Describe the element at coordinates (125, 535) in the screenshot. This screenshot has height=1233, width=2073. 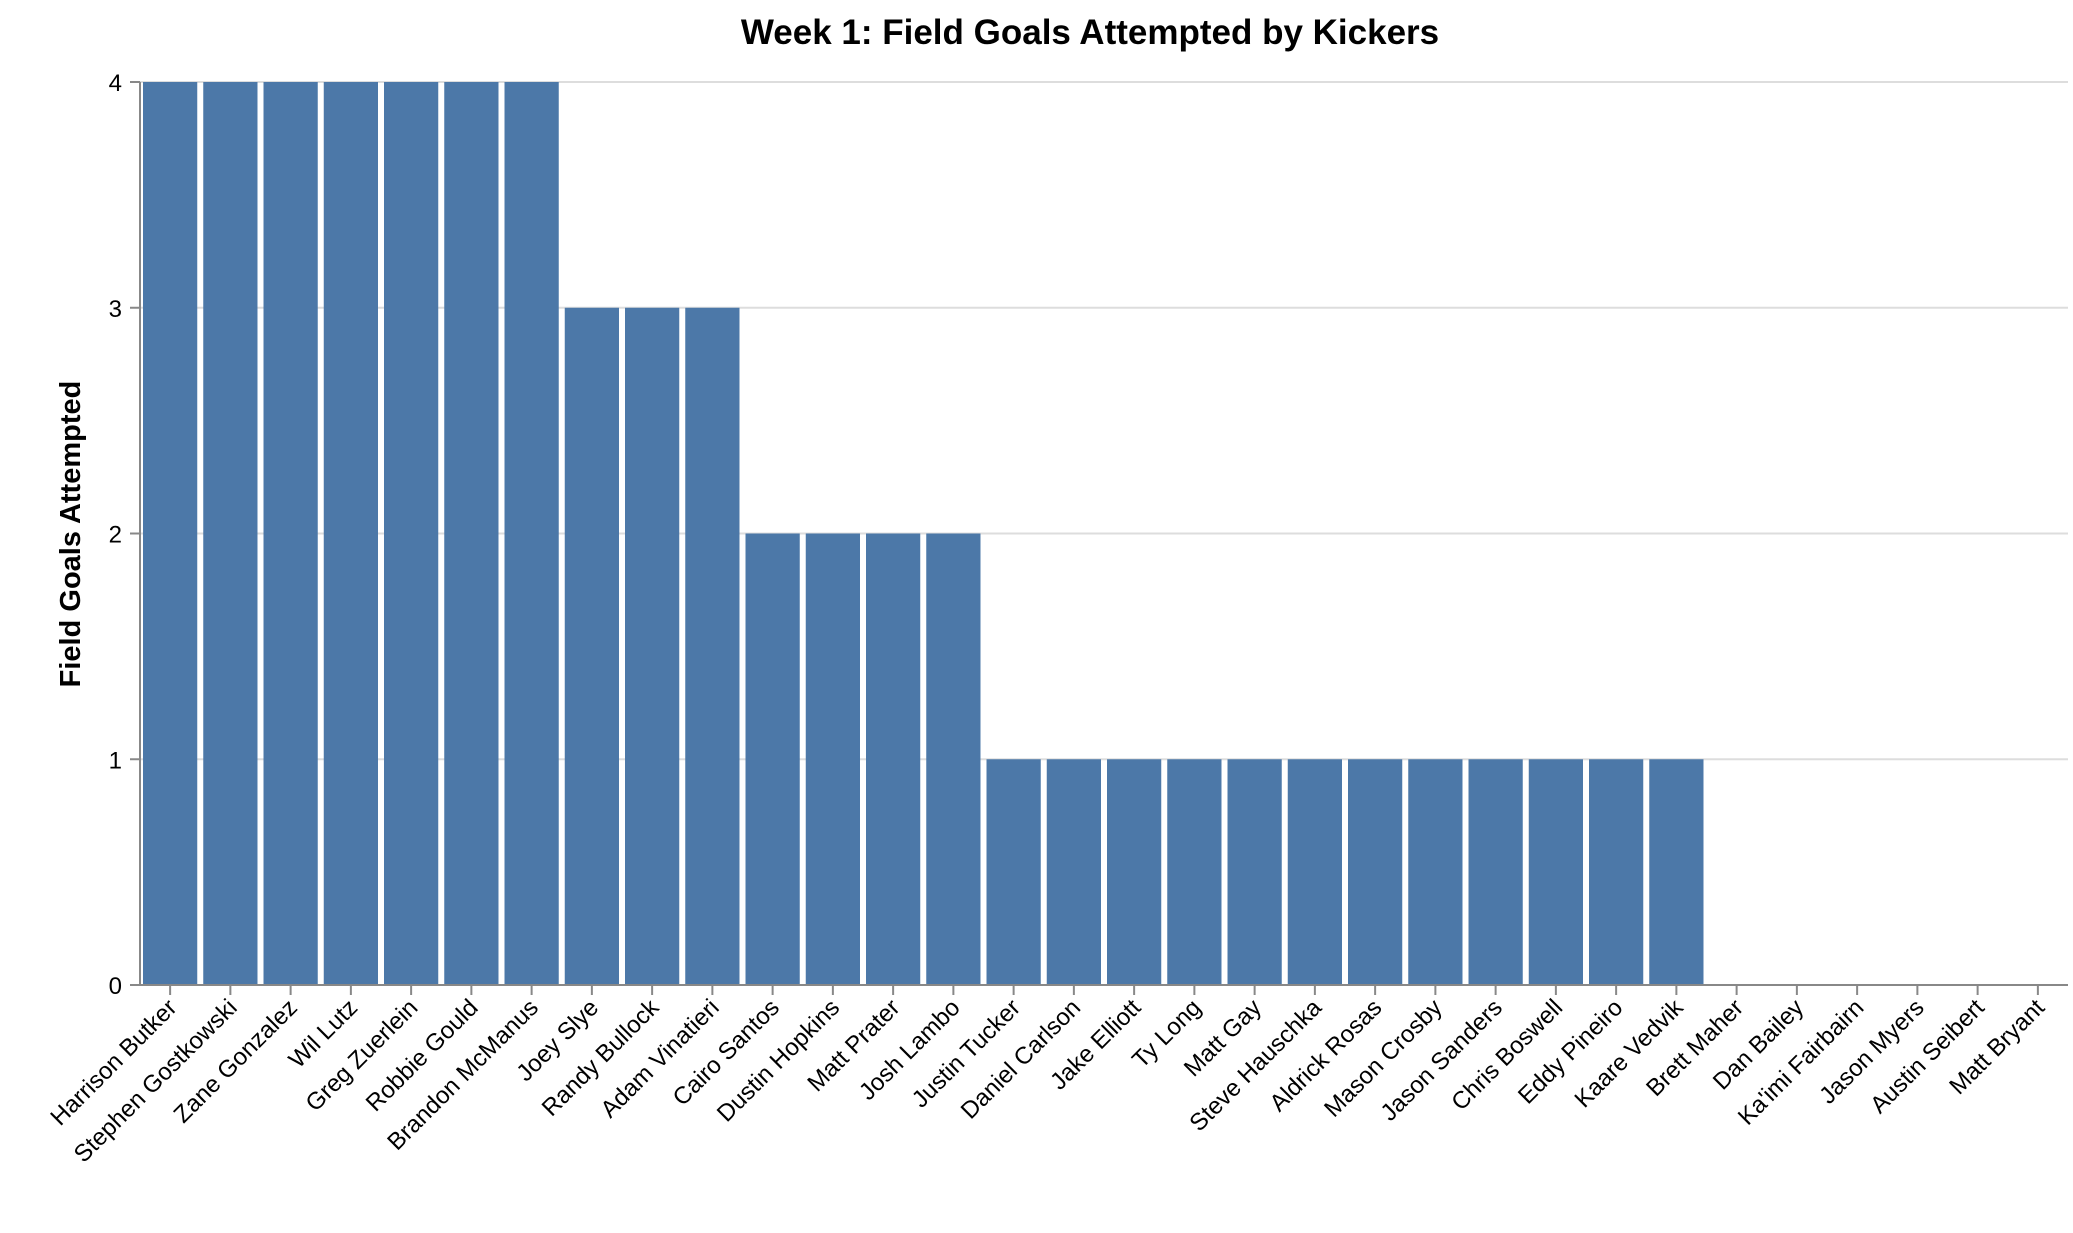
I see `y-axis: 0 1 2 3 4` at that location.